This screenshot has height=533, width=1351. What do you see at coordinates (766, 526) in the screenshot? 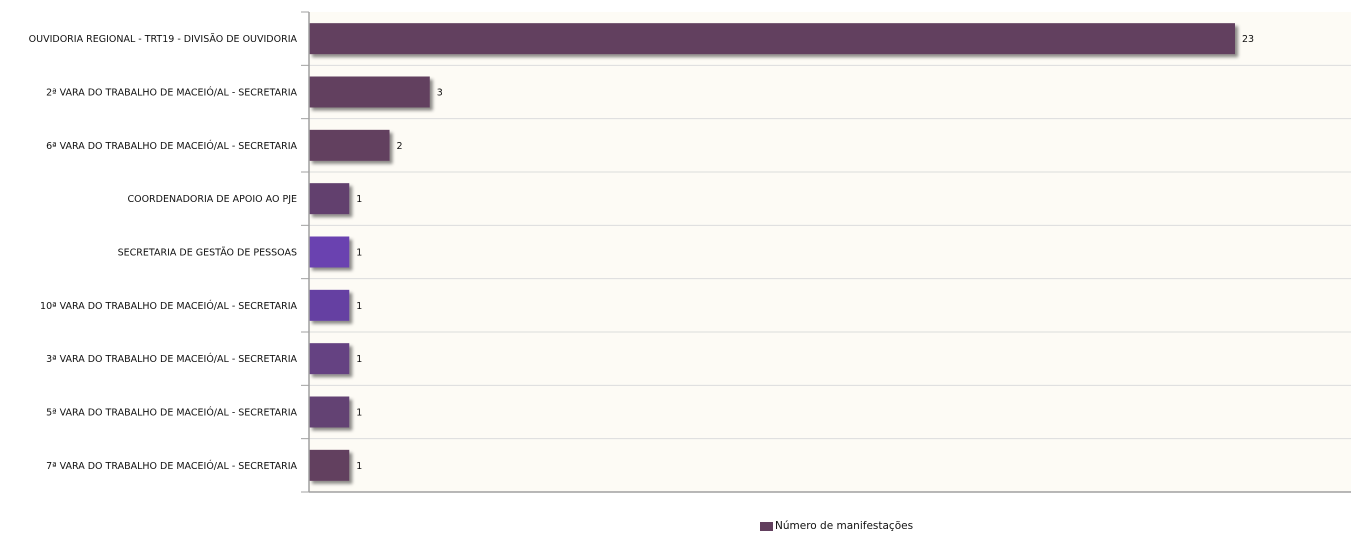
I see `legend-swatch` at bounding box center [766, 526].